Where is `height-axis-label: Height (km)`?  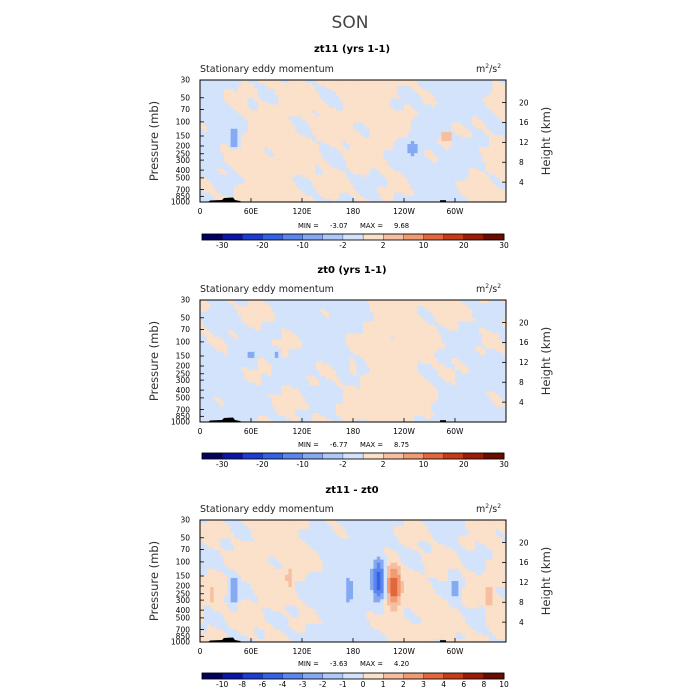
height-axis-label: Height (km) is located at coordinates (546, 141).